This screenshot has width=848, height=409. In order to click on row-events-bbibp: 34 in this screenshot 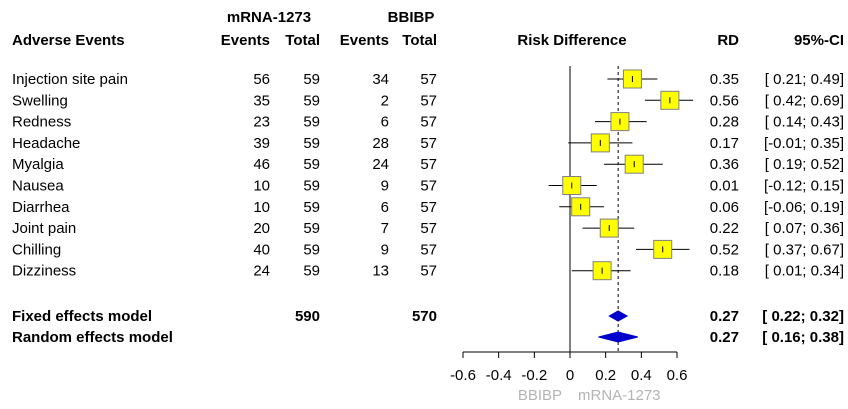, I will do `click(380, 79)`.